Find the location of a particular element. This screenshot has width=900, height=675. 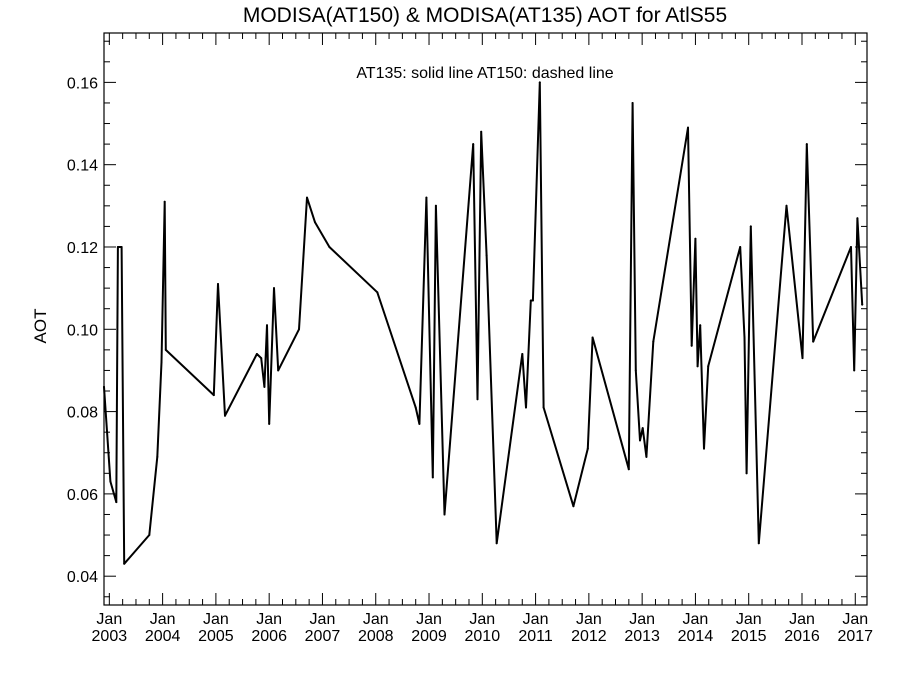

x-tick-label-year: 2007 is located at coordinates (323, 636).